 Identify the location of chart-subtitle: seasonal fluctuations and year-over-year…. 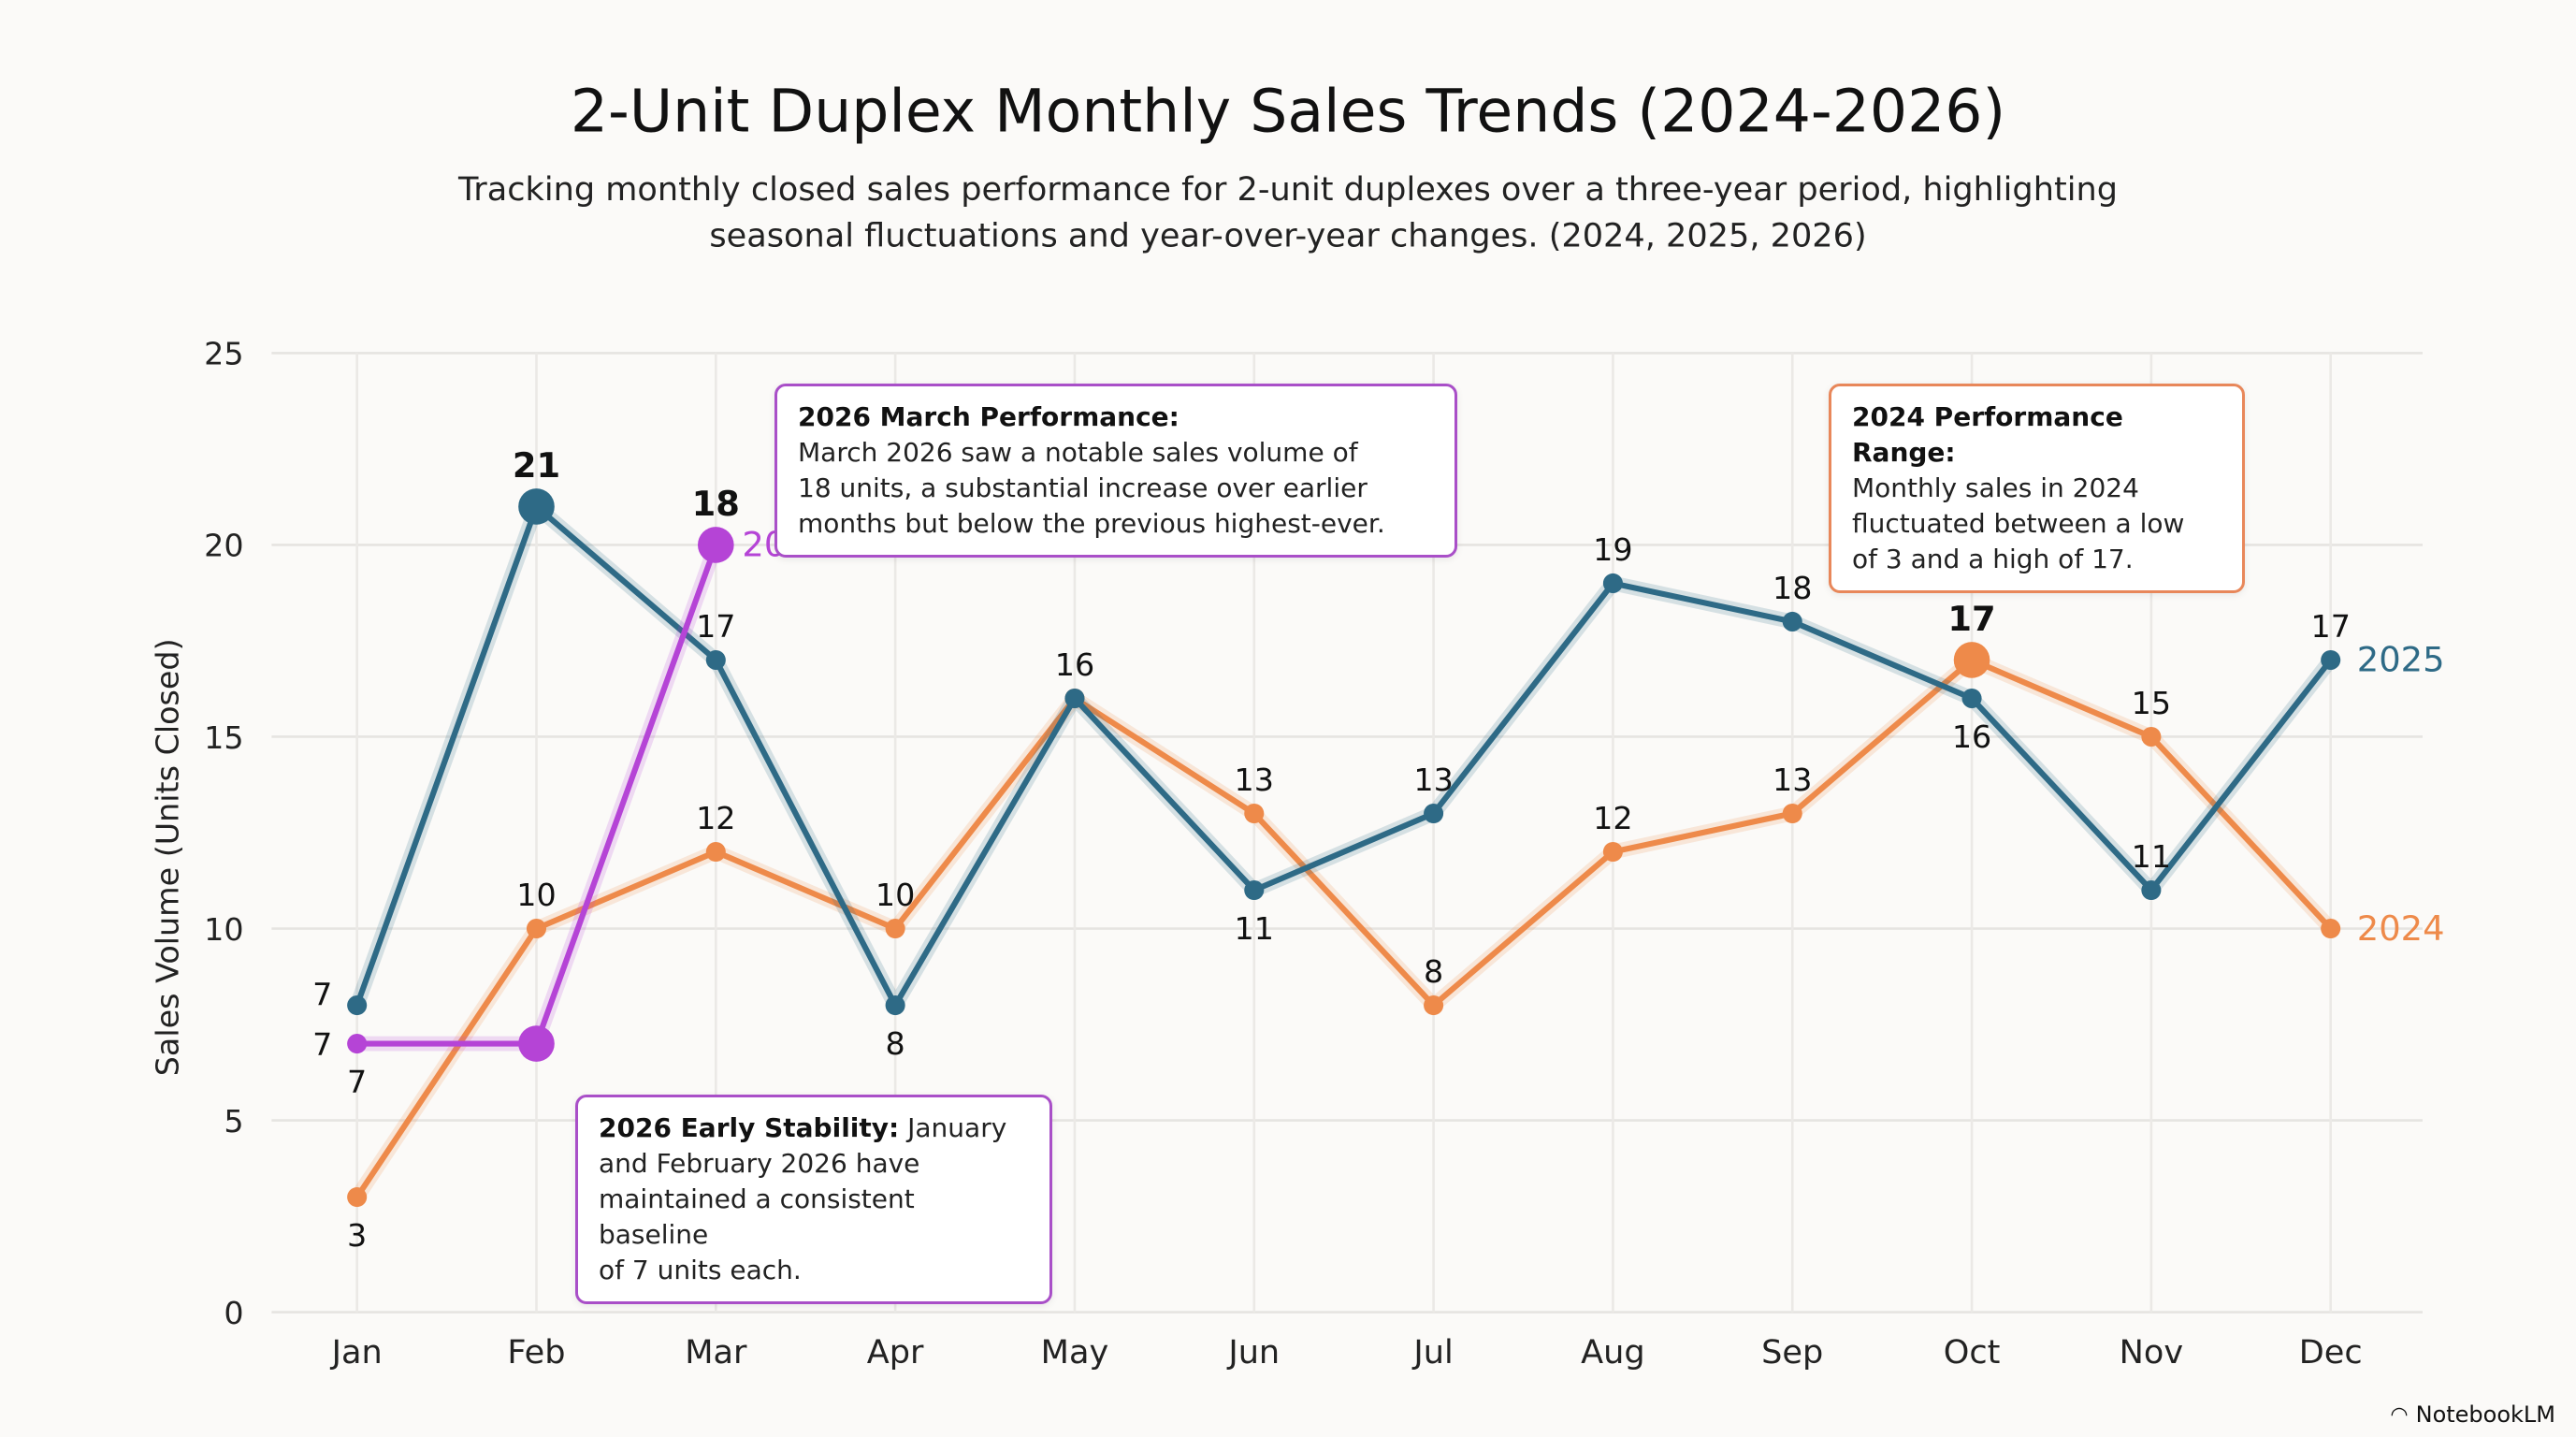
(1287, 235).